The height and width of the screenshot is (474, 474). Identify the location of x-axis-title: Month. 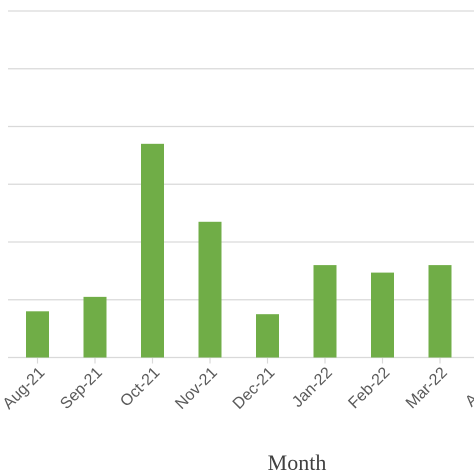
(297, 462).